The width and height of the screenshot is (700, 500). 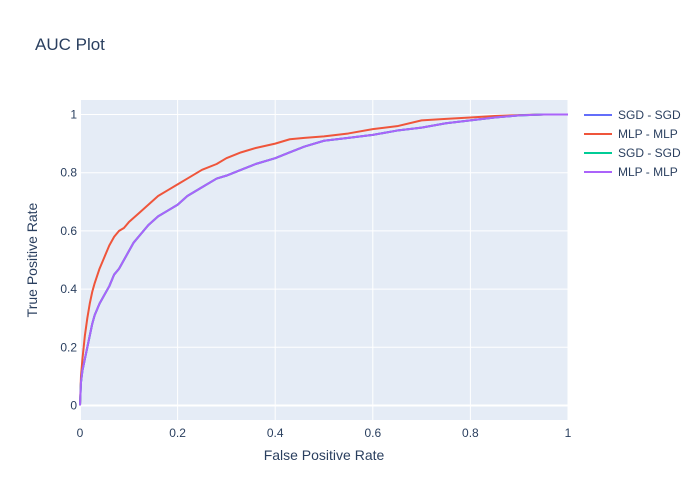 I want to click on x-tick-label: 1, so click(x=568, y=433).